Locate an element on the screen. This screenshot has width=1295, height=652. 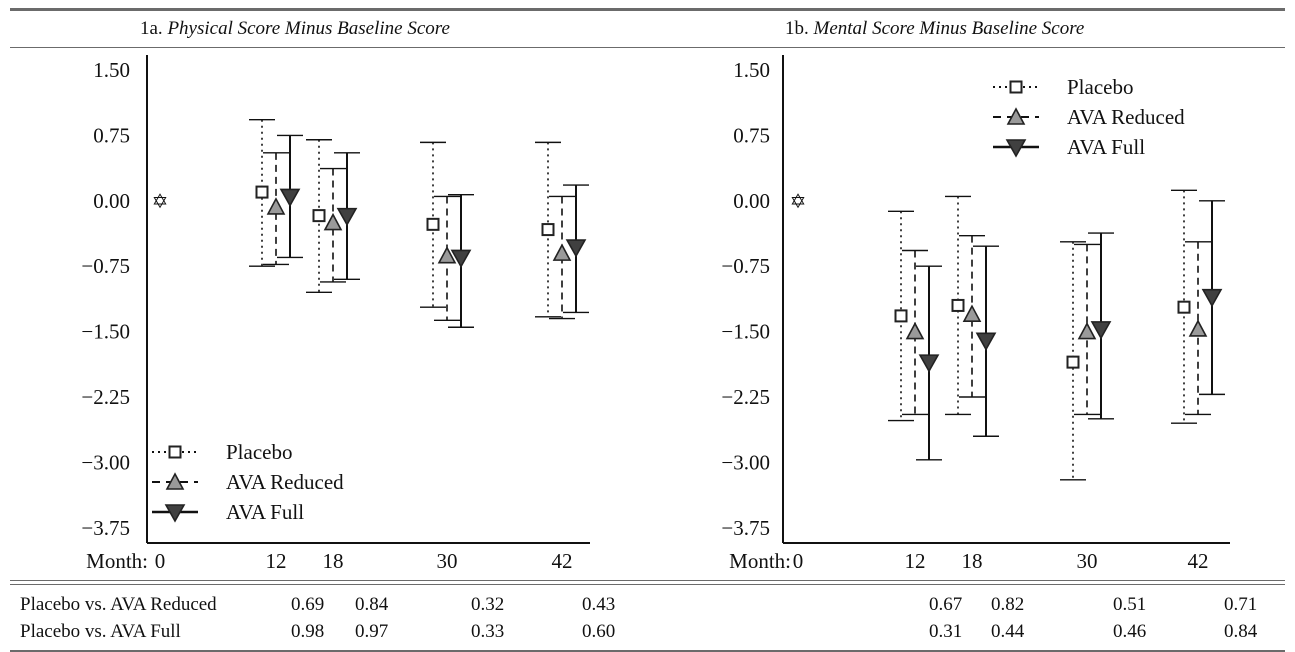
stat-1a-reduced-m18: 0.84 is located at coordinates (372, 604).